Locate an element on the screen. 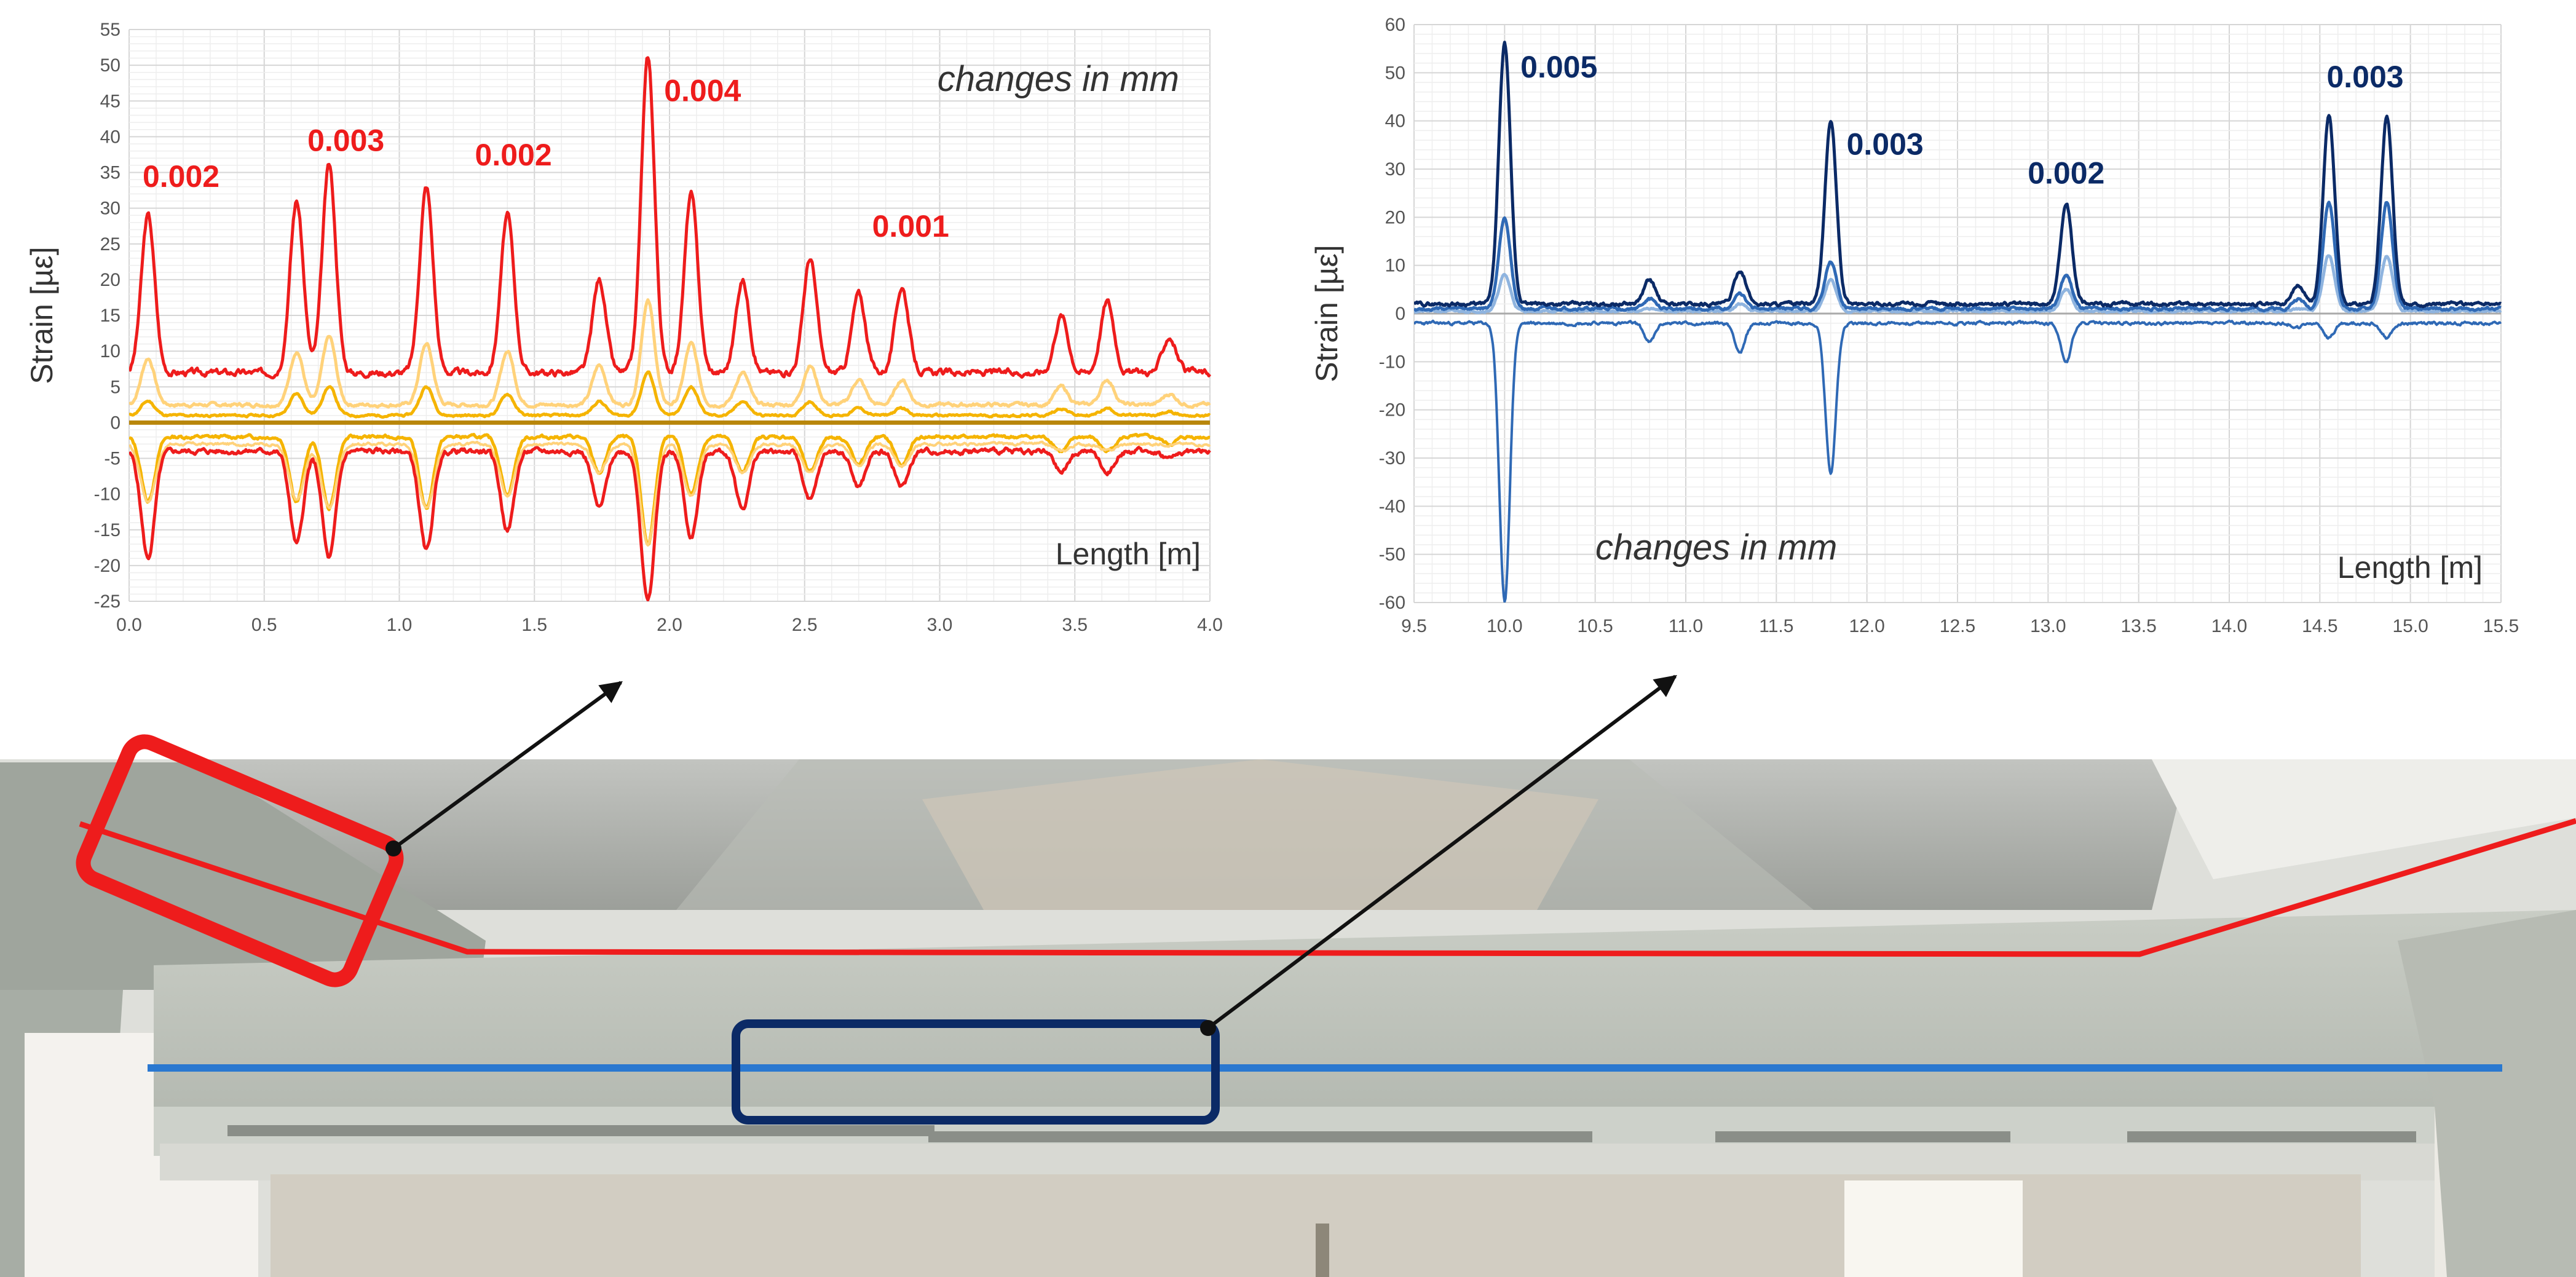  x-tick-label: 2.5 is located at coordinates (805, 625).